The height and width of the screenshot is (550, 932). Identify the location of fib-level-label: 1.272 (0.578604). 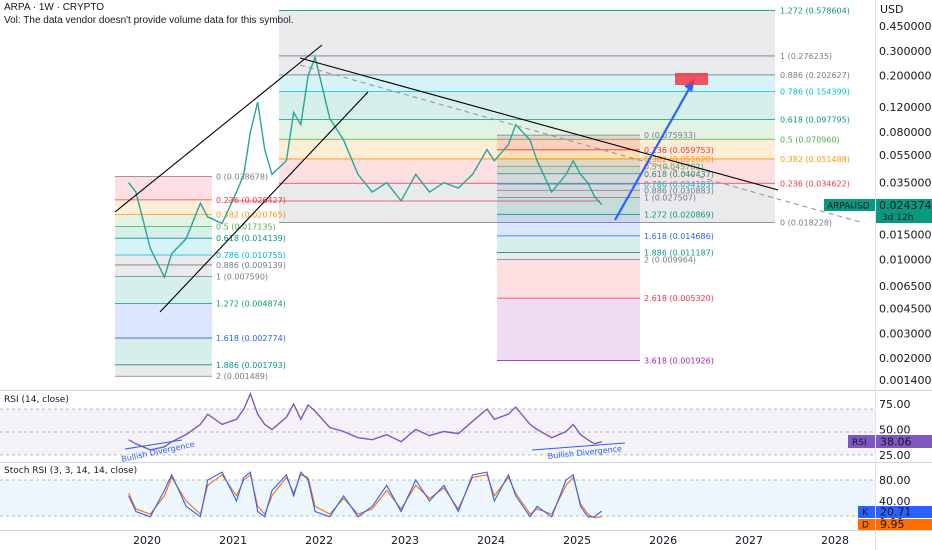
(815, 11).